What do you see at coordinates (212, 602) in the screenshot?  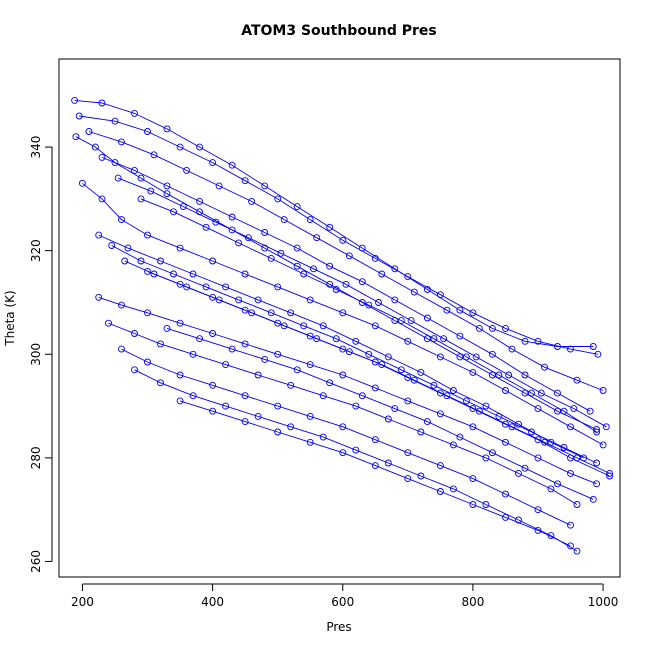 I see `x-tick-label: 400` at bounding box center [212, 602].